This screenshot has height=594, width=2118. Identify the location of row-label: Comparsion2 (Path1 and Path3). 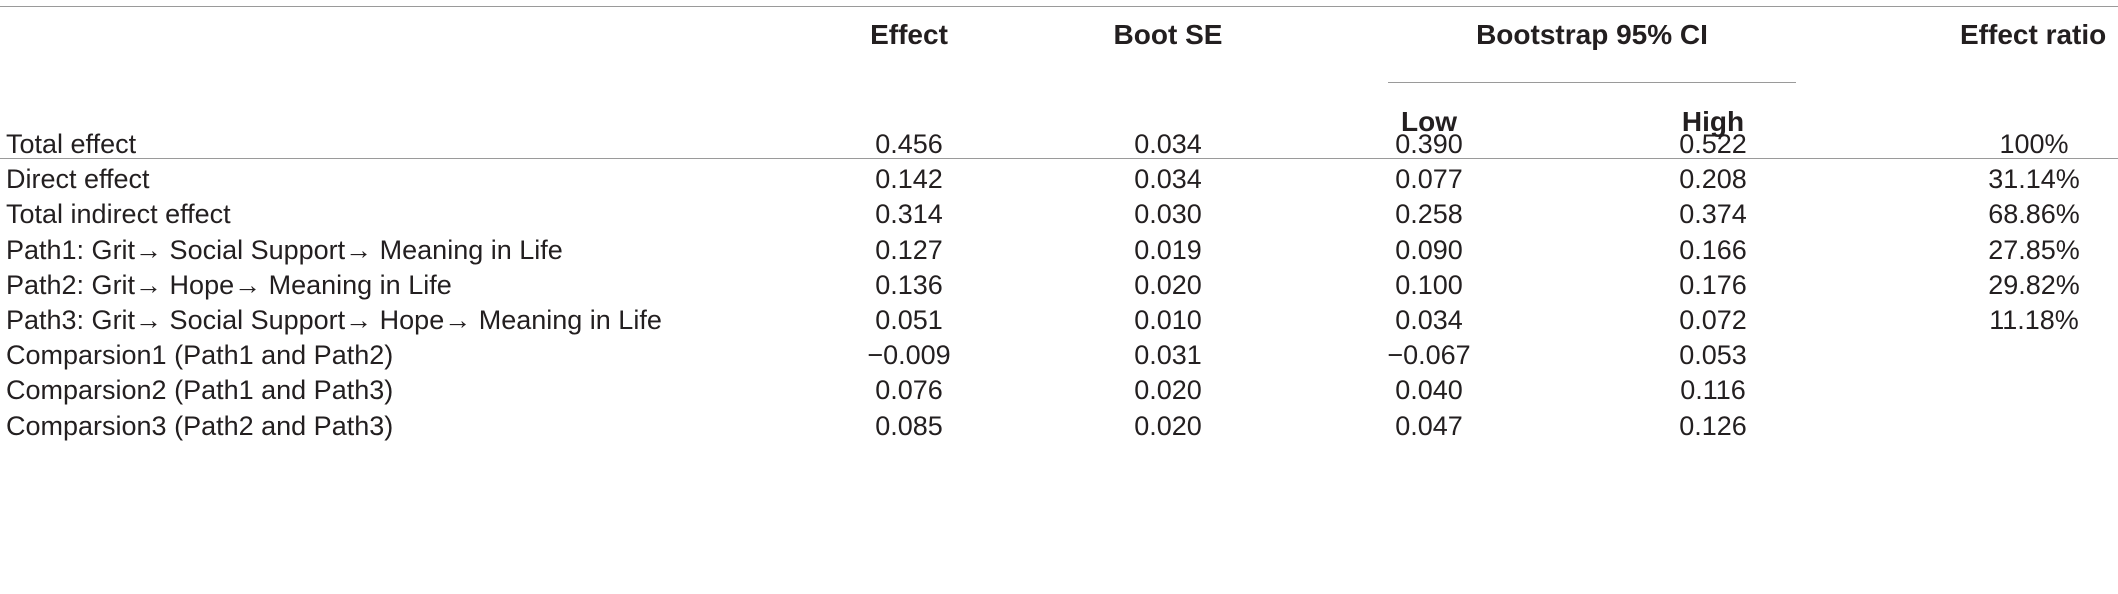
(200, 390).